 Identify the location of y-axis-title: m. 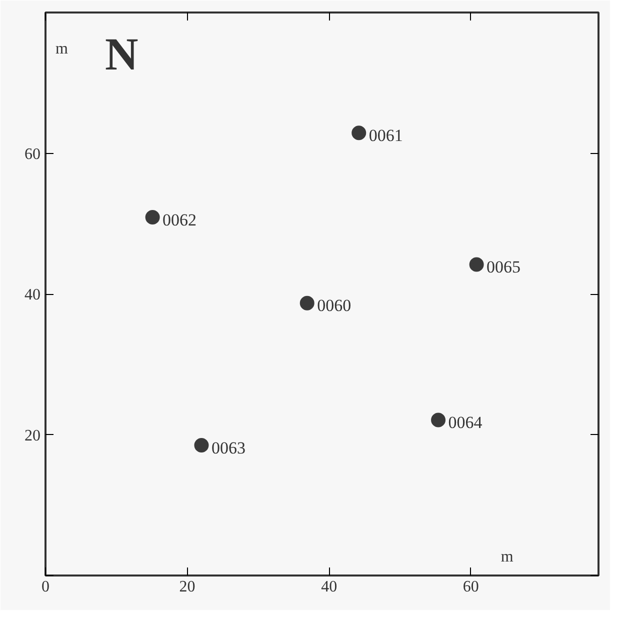
(62, 49).